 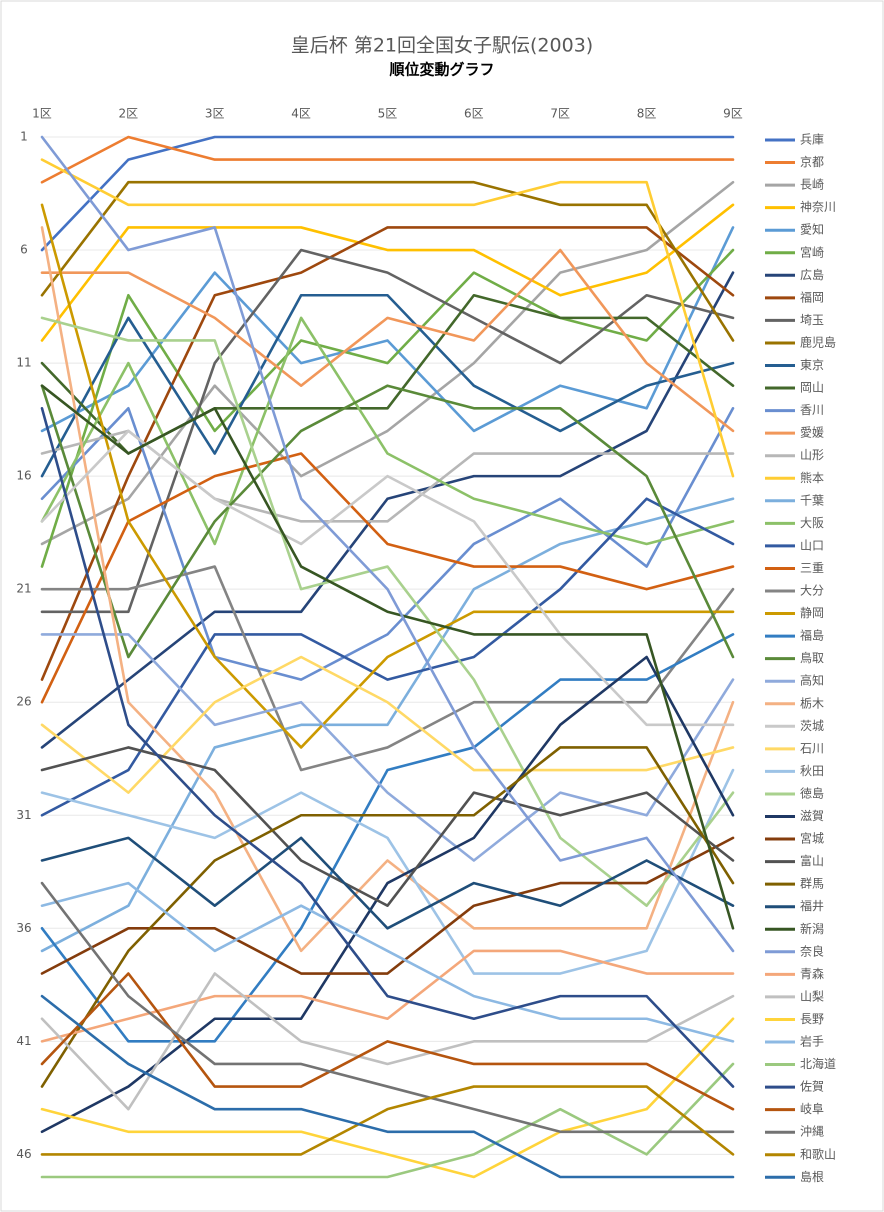 What do you see at coordinates (812, 884) in the screenshot?
I see `legend-label: 群馬` at bounding box center [812, 884].